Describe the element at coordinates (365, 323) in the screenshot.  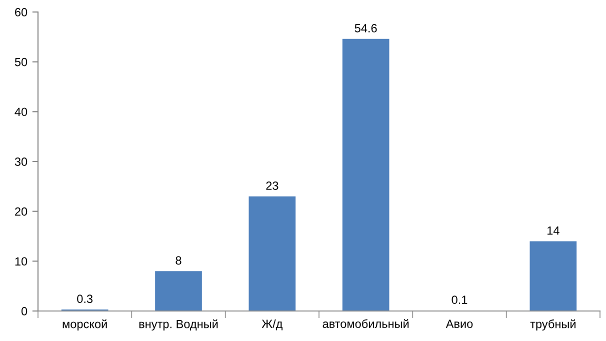
I see `x-tick-label: автомобильный` at that location.